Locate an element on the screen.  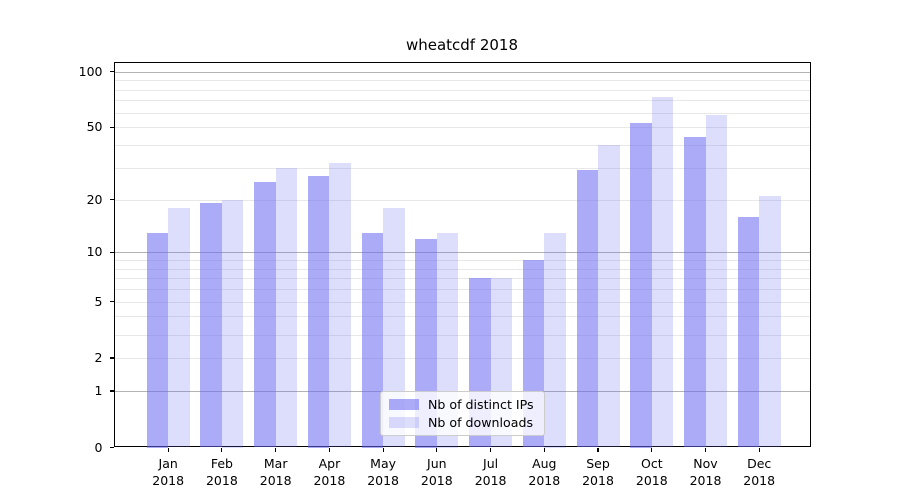
x-tick-label: Jun 2018 is located at coordinates (437, 472).